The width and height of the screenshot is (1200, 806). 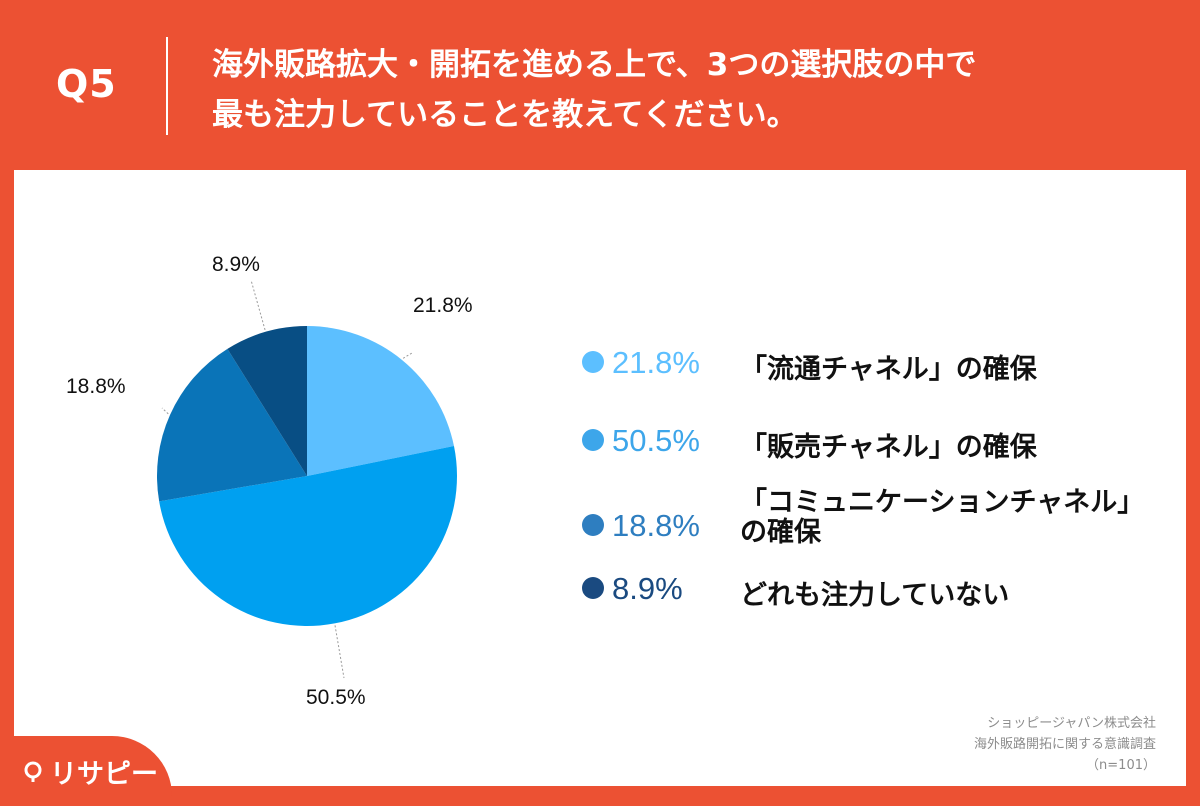 I want to click on legend-value-1: 21.8%, so click(x=656, y=362).